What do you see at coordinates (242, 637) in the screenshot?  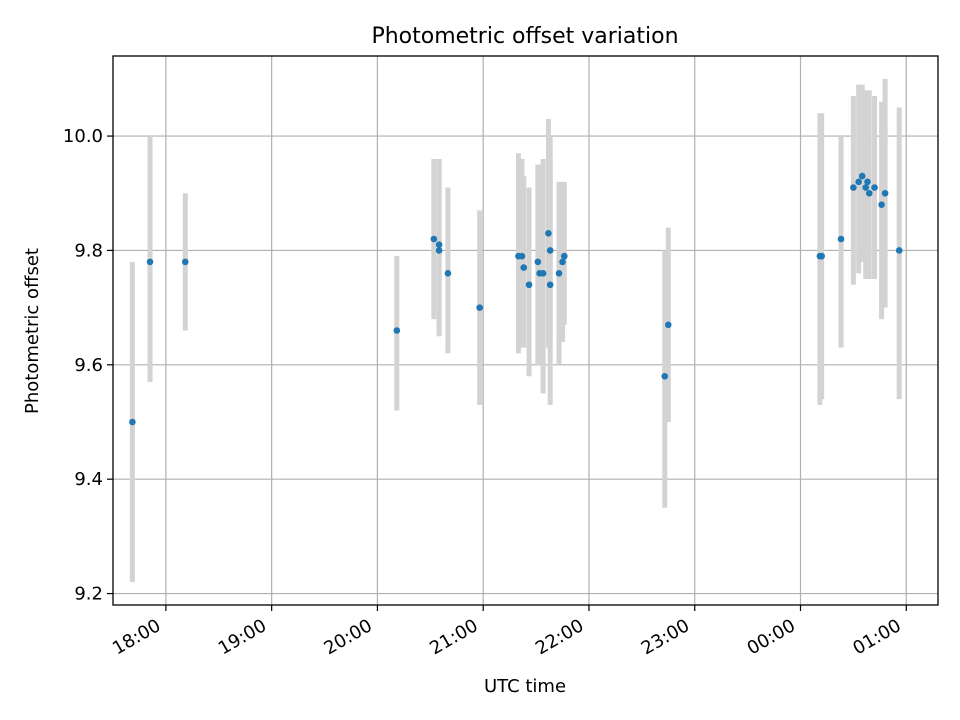 I see `x-tick-label: 19:00` at bounding box center [242, 637].